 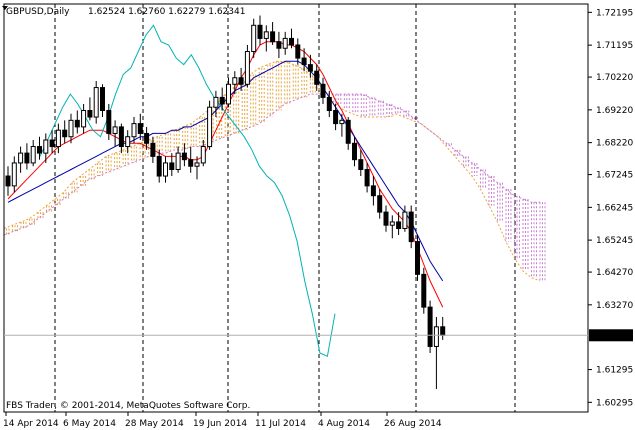 What do you see at coordinates (614, 176) in the screenshot?
I see `y-tick-label-5: 1.67245` at bounding box center [614, 176].